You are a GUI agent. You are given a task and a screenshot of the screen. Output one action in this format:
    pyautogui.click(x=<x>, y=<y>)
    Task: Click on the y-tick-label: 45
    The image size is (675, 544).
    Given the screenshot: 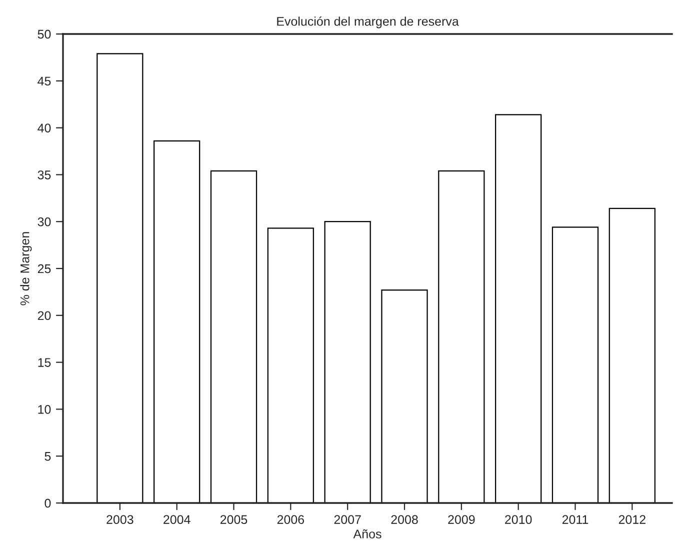 What is the action you would take?
    pyautogui.click(x=44, y=81)
    